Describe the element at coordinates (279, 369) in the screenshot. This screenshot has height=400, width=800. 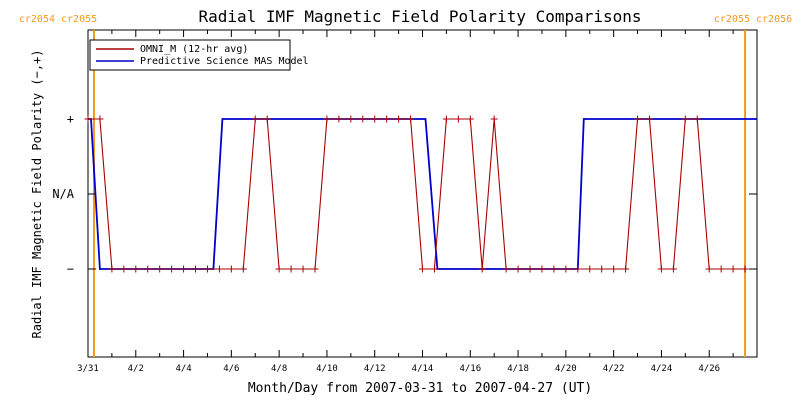
I see `x-tick-label: 4/8` at that location.